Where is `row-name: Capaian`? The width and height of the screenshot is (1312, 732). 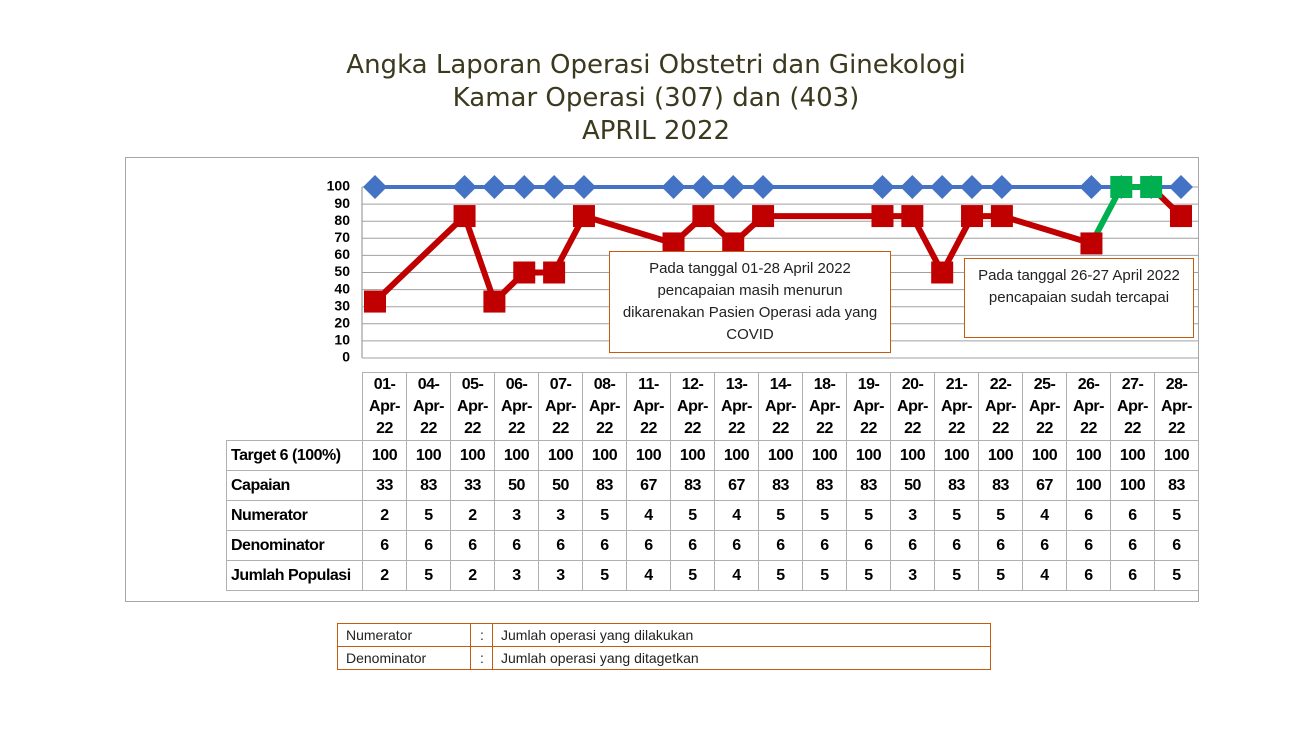
row-name: Capaian is located at coordinates (294, 485).